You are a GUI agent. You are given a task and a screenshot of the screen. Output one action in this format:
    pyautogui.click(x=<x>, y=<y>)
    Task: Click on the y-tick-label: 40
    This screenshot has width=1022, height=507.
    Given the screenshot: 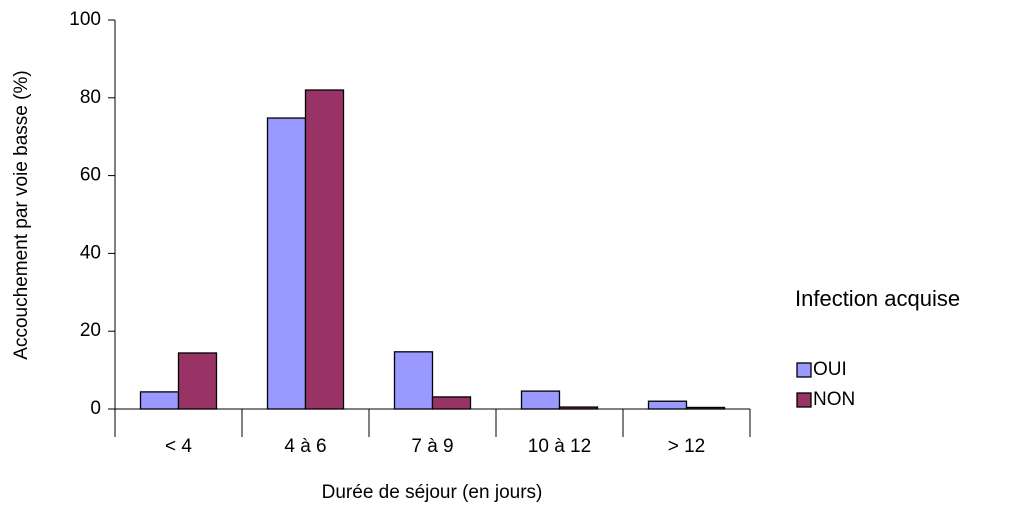 What is the action you would take?
    pyautogui.click(x=90, y=252)
    